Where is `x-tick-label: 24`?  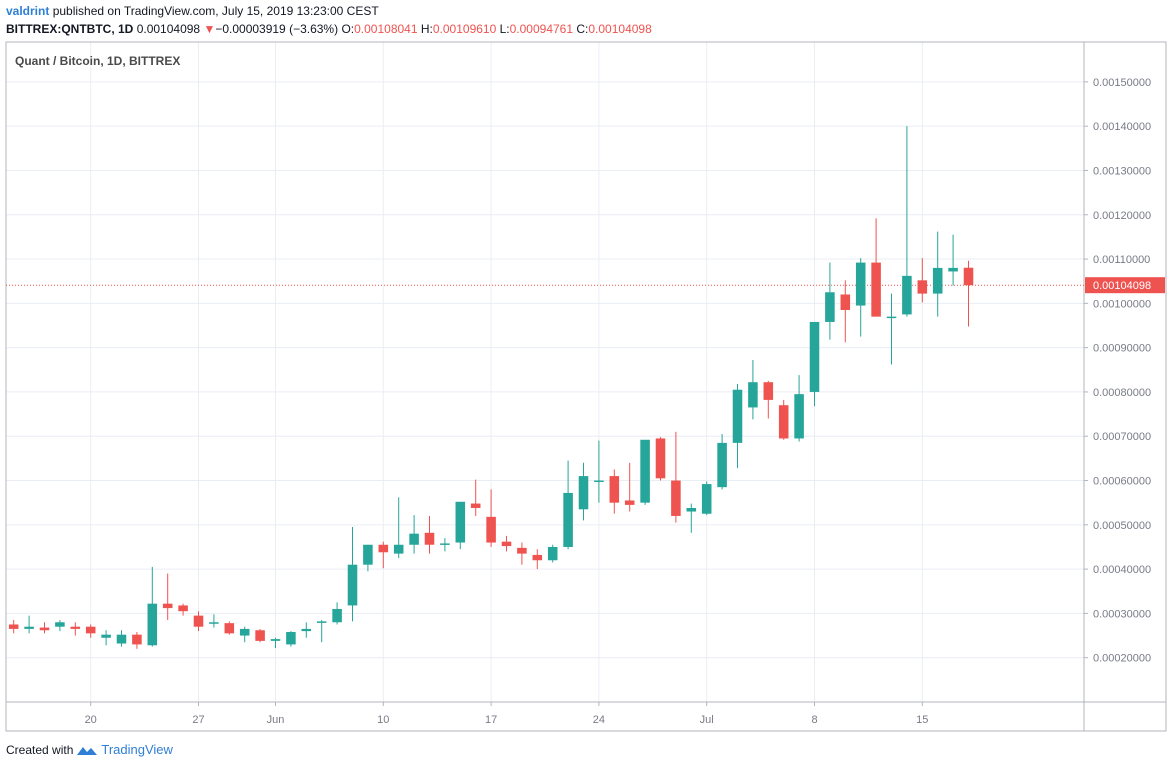 x-tick-label: 24 is located at coordinates (599, 720).